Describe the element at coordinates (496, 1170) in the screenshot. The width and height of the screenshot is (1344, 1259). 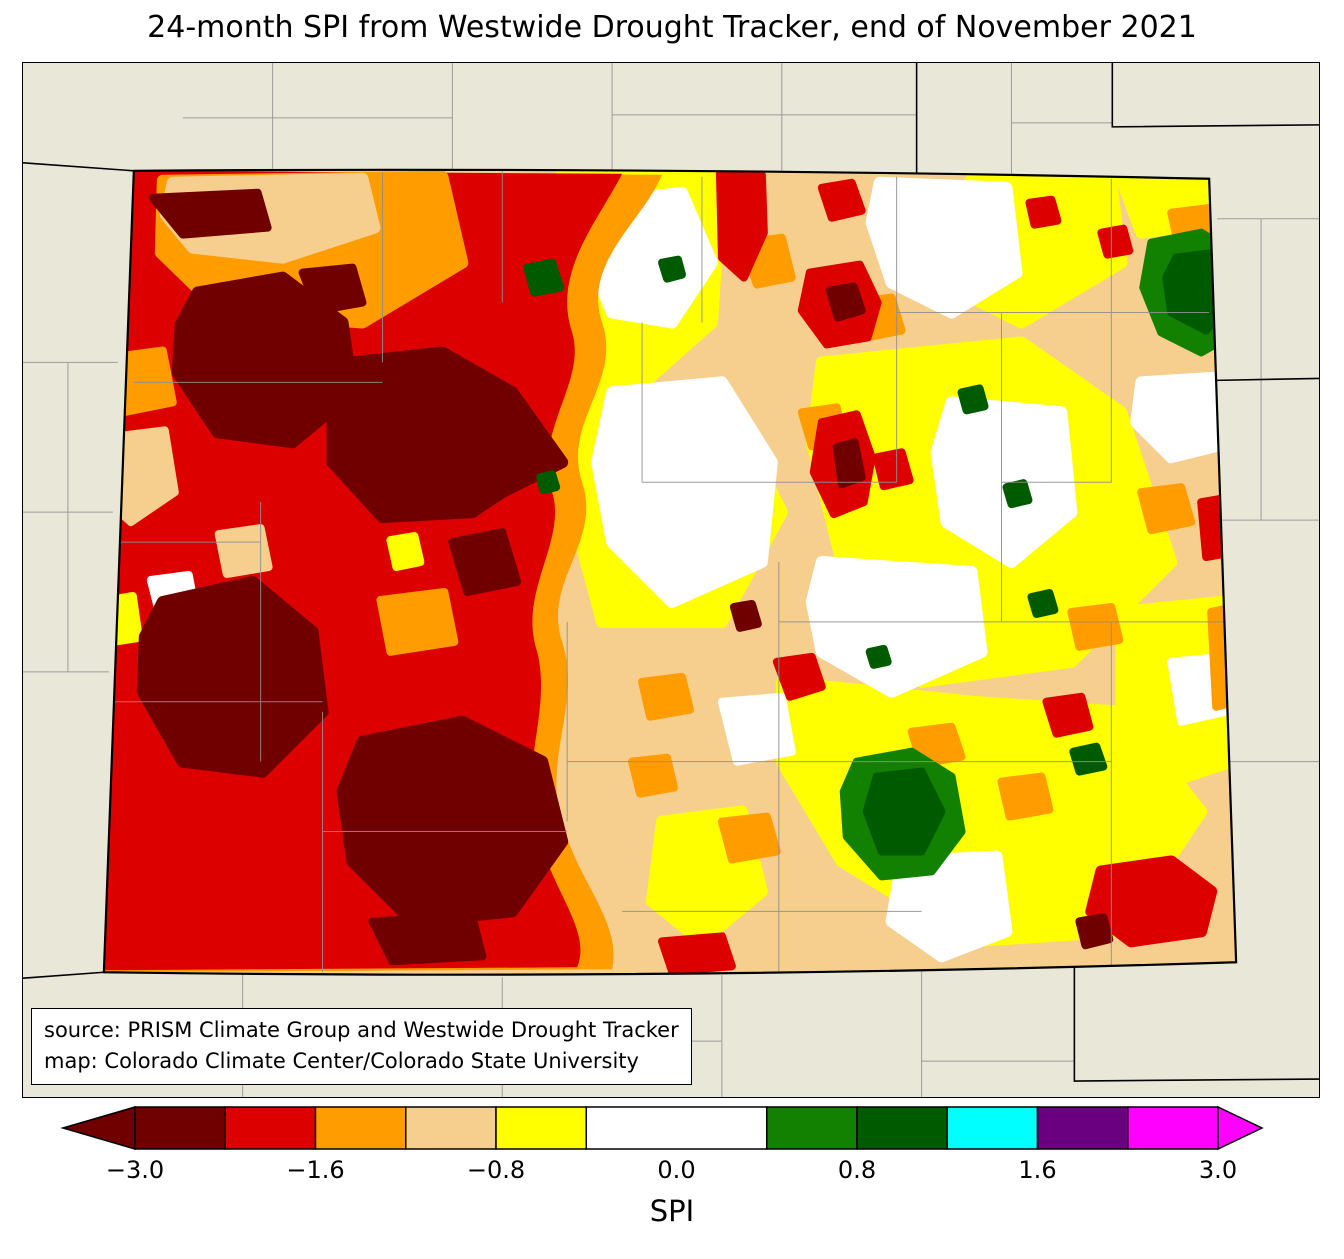
I see `colorbar-tick-label: −0.8` at that location.